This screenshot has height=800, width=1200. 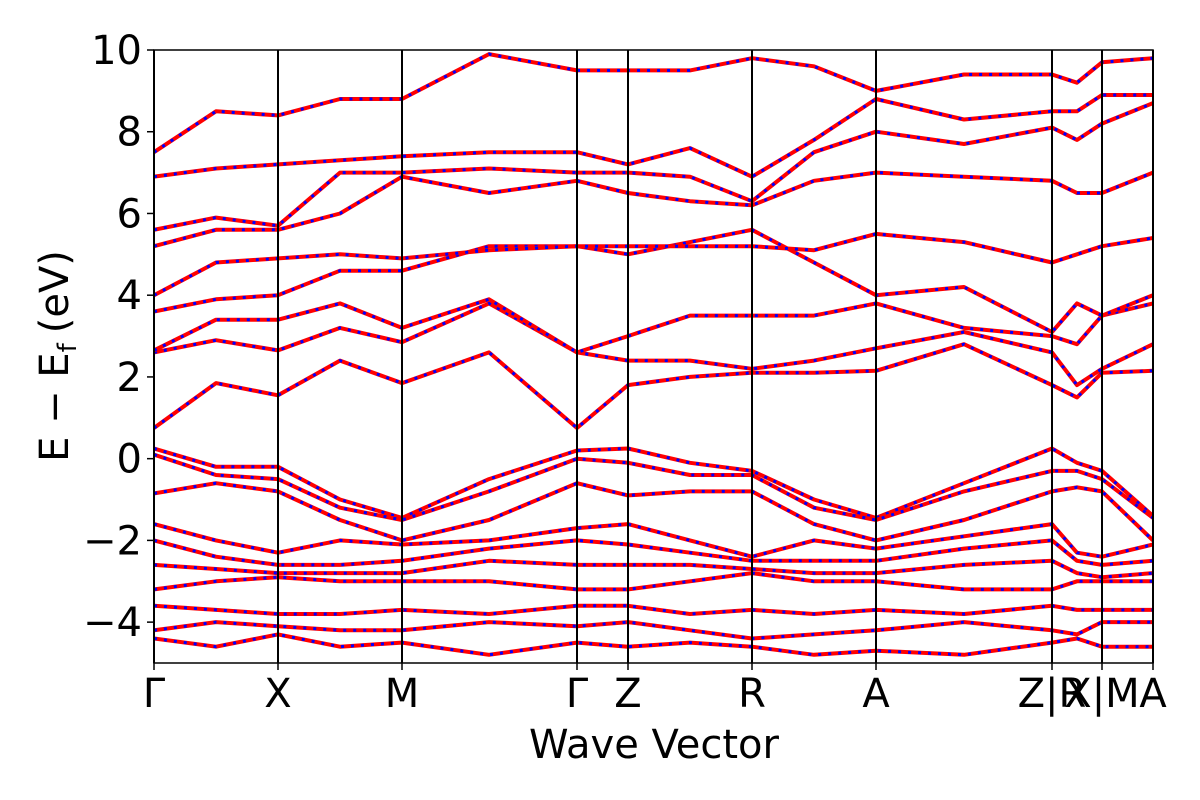 I want to click on y-tick-label: 6, so click(x=129, y=214).